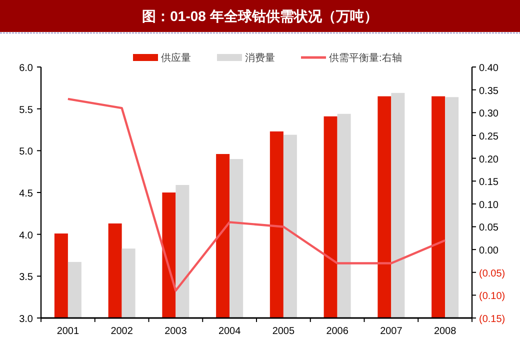 The height and width of the screenshot is (349, 520). What do you see at coordinates (26, 278) in the screenshot?
I see `y-tick-label: 3.5` at bounding box center [26, 278].